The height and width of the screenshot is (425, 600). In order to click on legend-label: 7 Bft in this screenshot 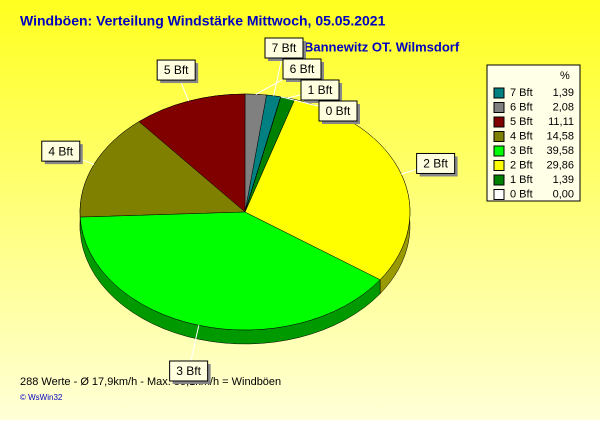, I will do `click(521, 93)`.